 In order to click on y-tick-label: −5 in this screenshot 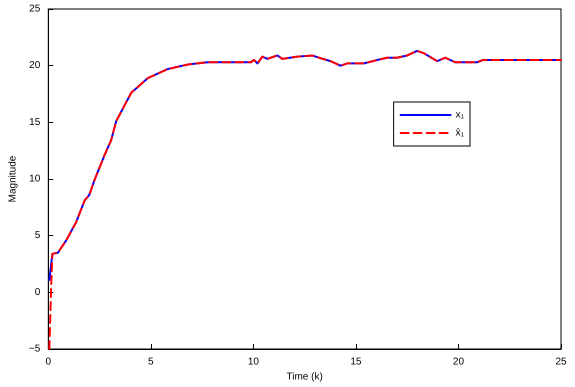, I will do `click(34, 349)`.